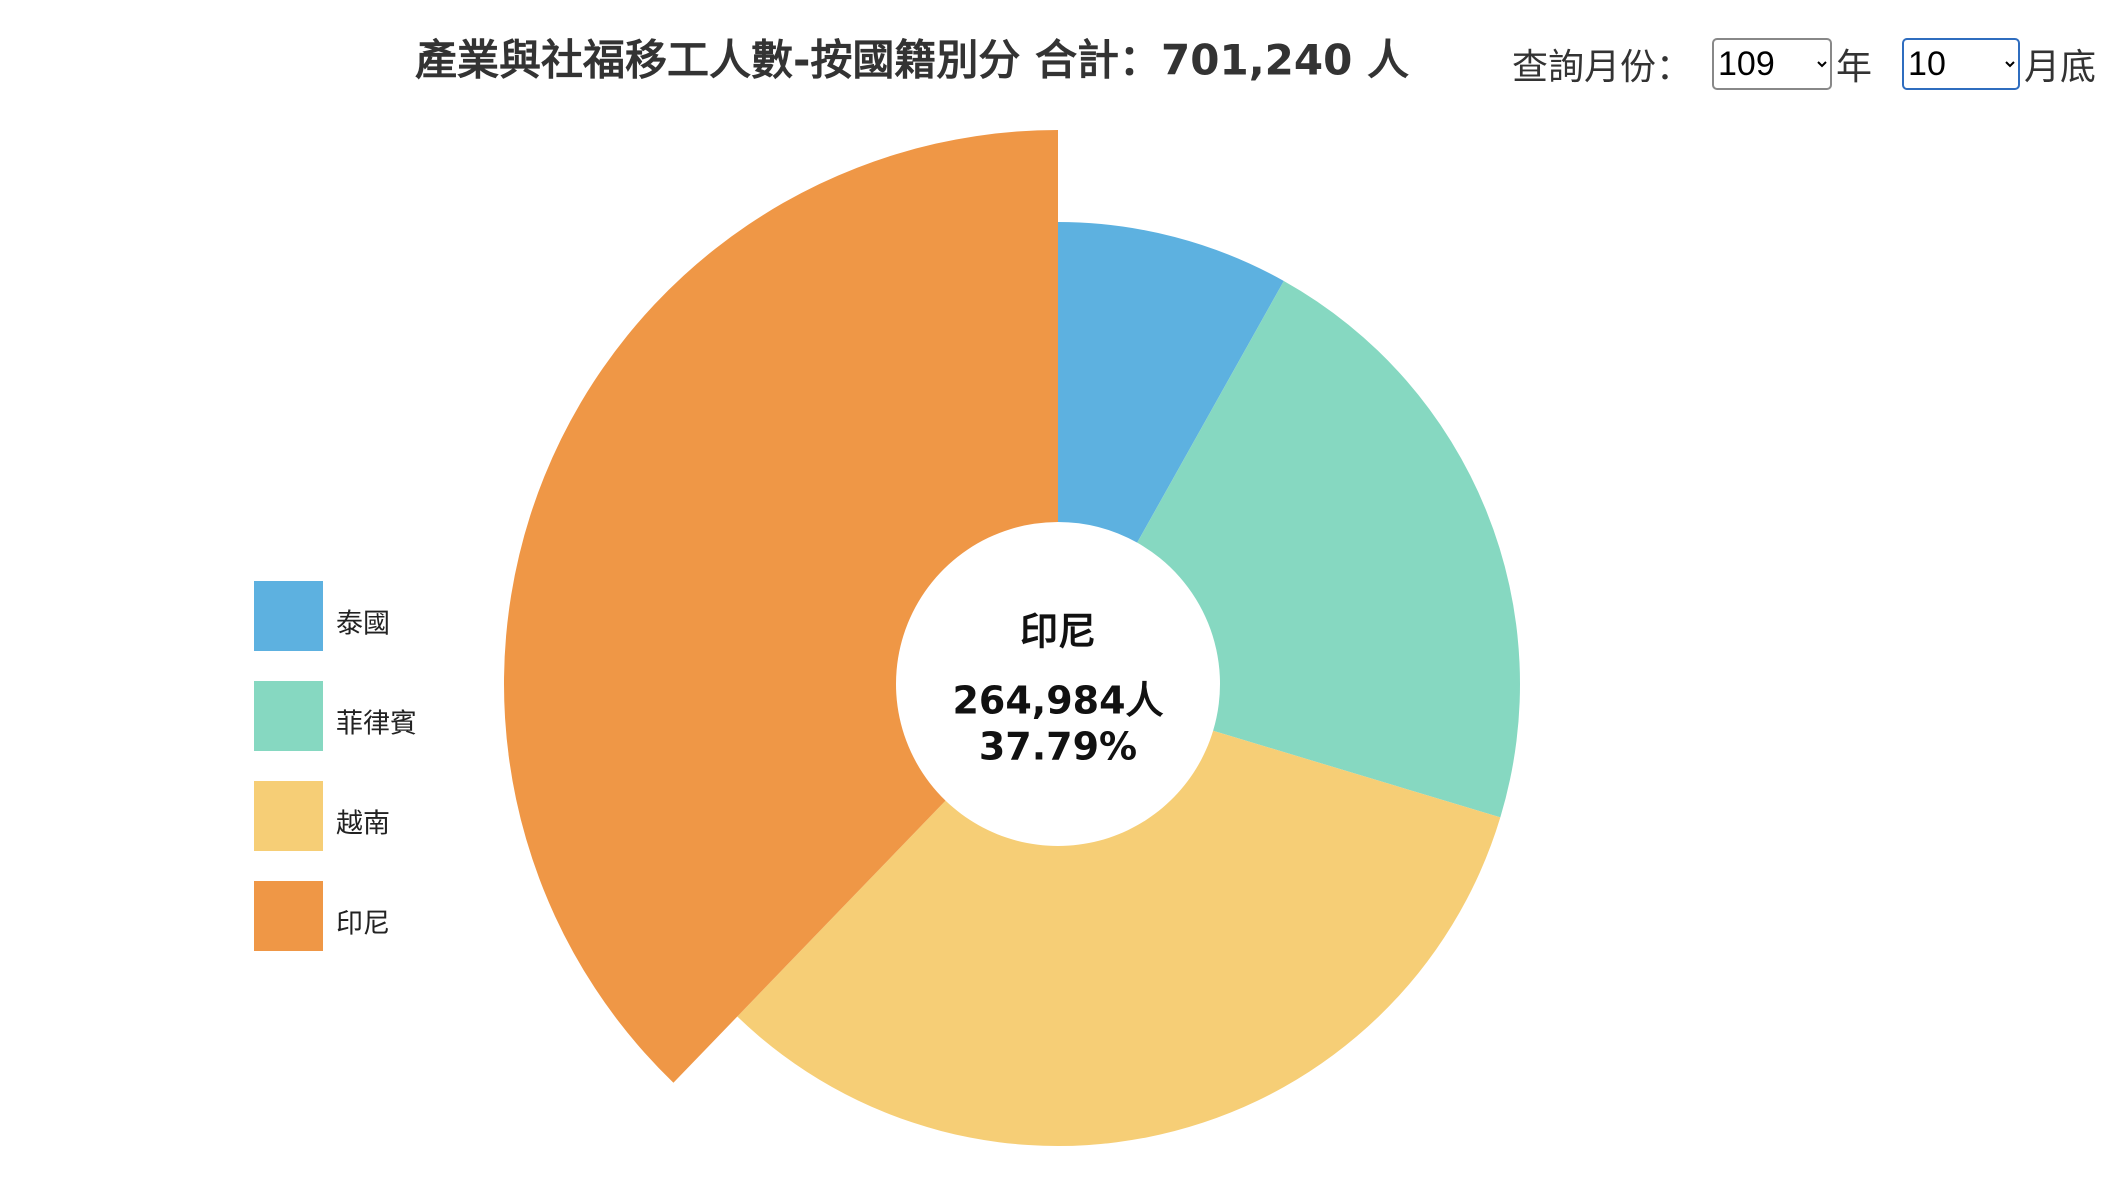  What do you see at coordinates (363, 624) in the screenshot?
I see `legend-label: 泰國` at bounding box center [363, 624].